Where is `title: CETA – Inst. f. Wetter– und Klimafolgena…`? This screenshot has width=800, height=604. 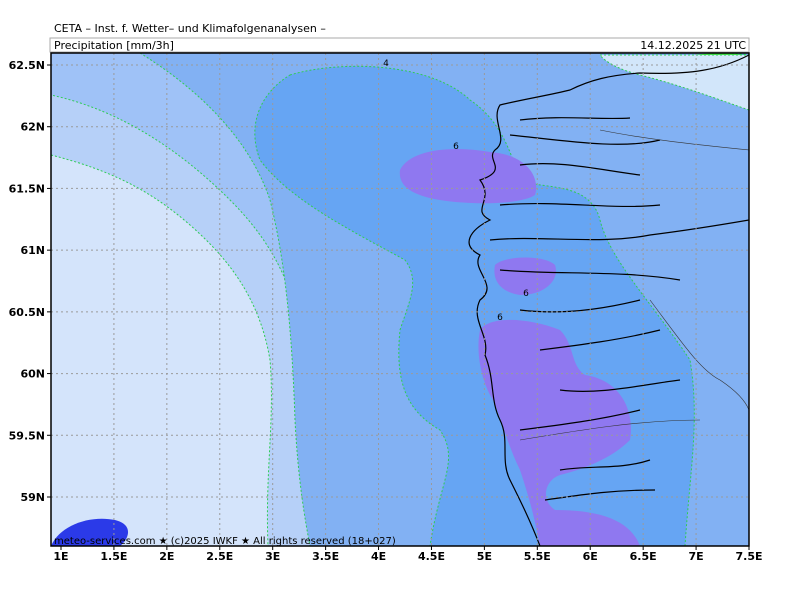
title: CETA – Inst. f. Wetter– und Klimafolgena… is located at coordinates (190, 28).